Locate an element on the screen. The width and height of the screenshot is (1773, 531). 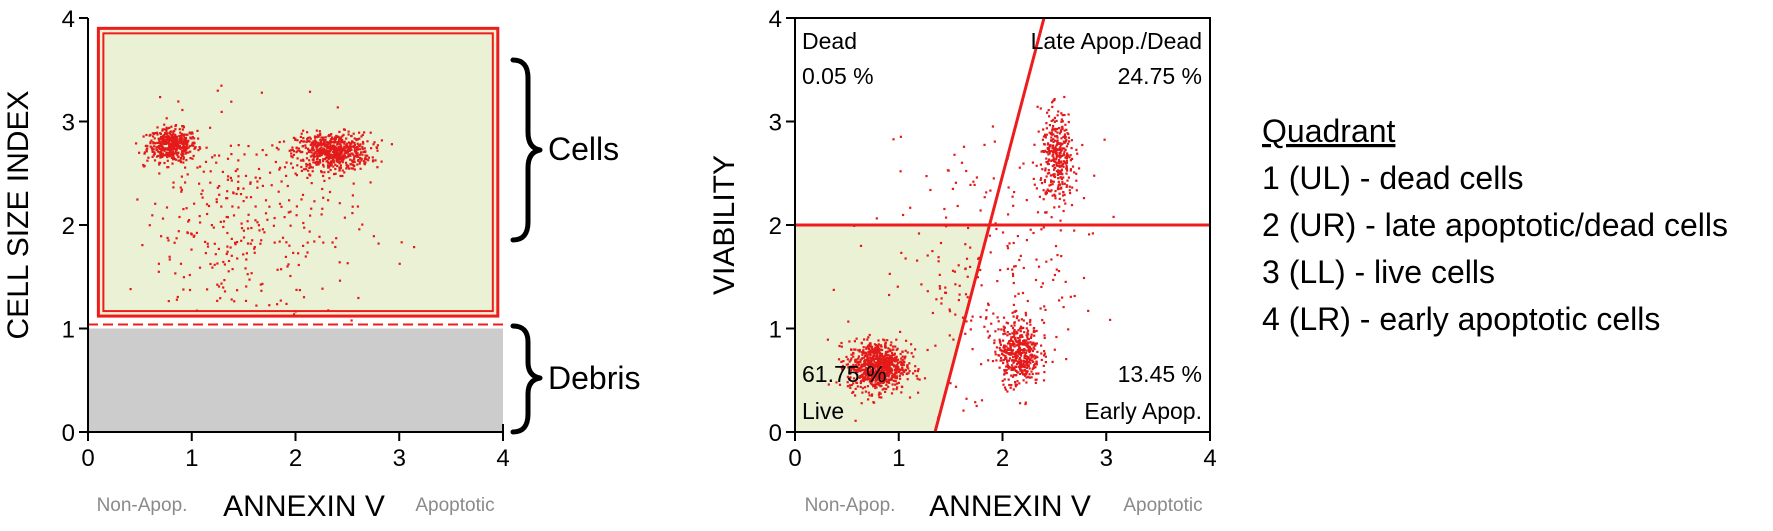
viability-x-axis-left-note: Non-Apop. is located at coordinates (850, 505).